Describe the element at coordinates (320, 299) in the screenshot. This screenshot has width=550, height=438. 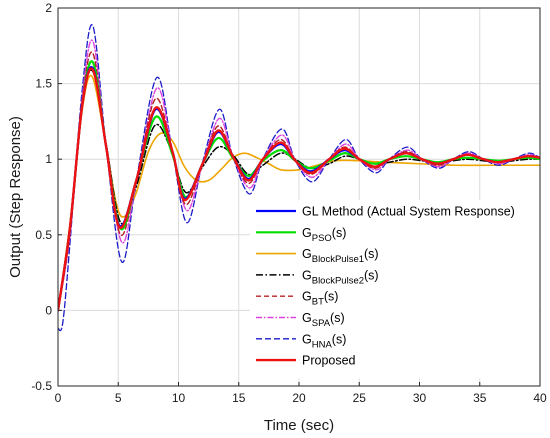
I see `legend-label-bt: GBT(s)` at that location.